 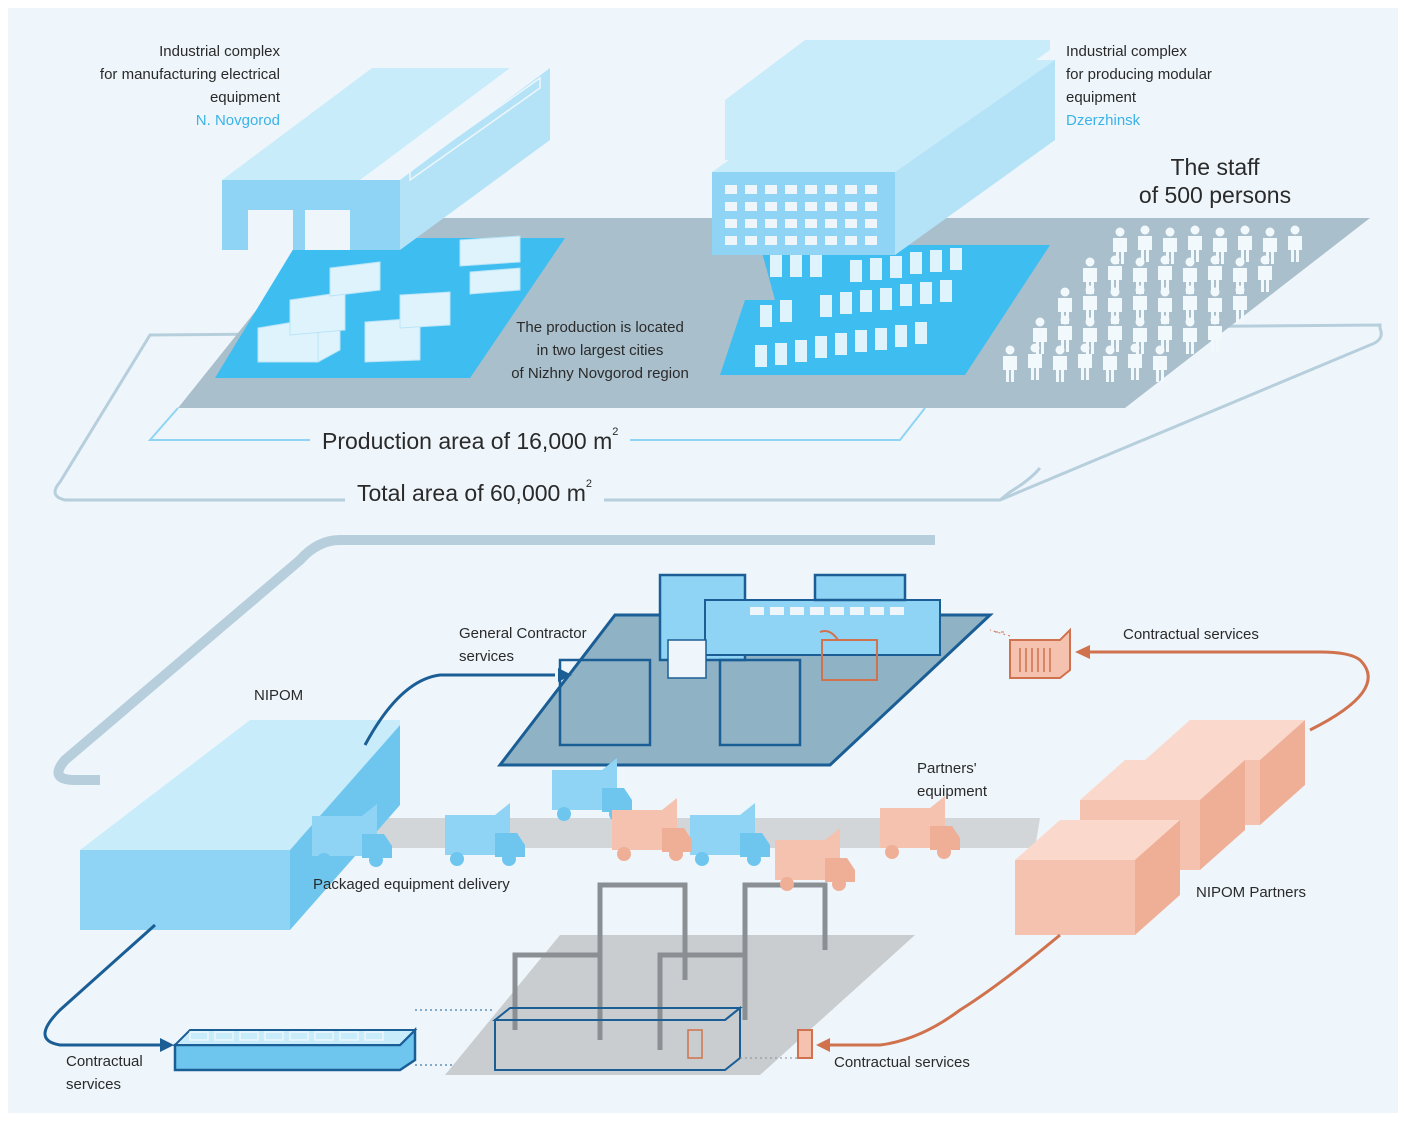 I want to click on production-area-label: Production area of 16,000 m2, so click(x=470, y=440).